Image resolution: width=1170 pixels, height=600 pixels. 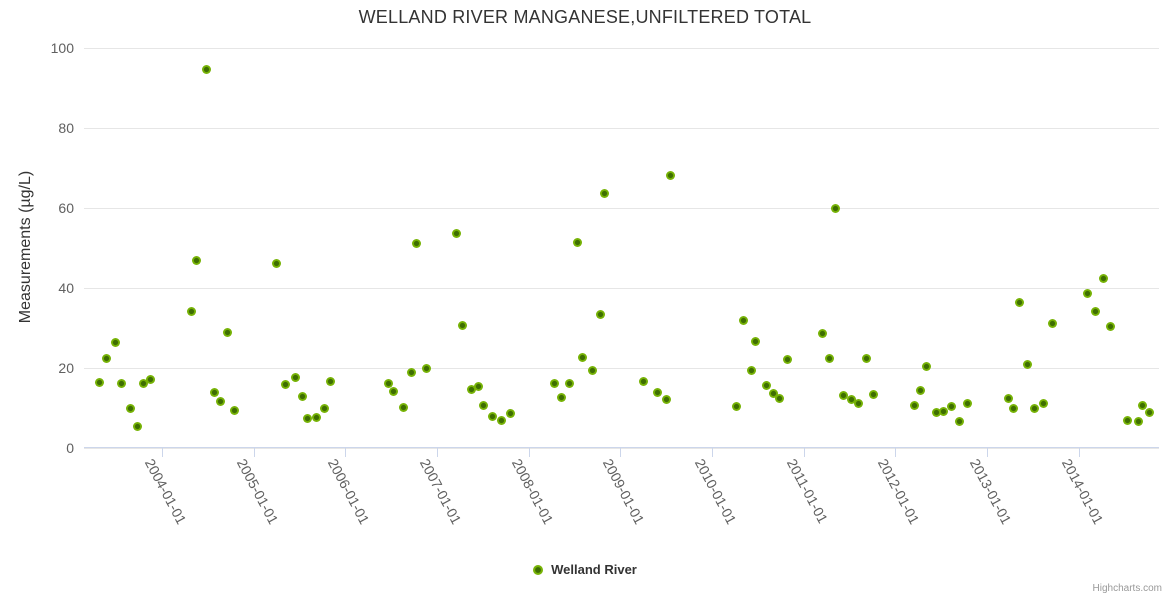 What do you see at coordinates (624, 491) in the screenshot?
I see `x-axis-tick-label: 2009-01-01` at bounding box center [624, 491].